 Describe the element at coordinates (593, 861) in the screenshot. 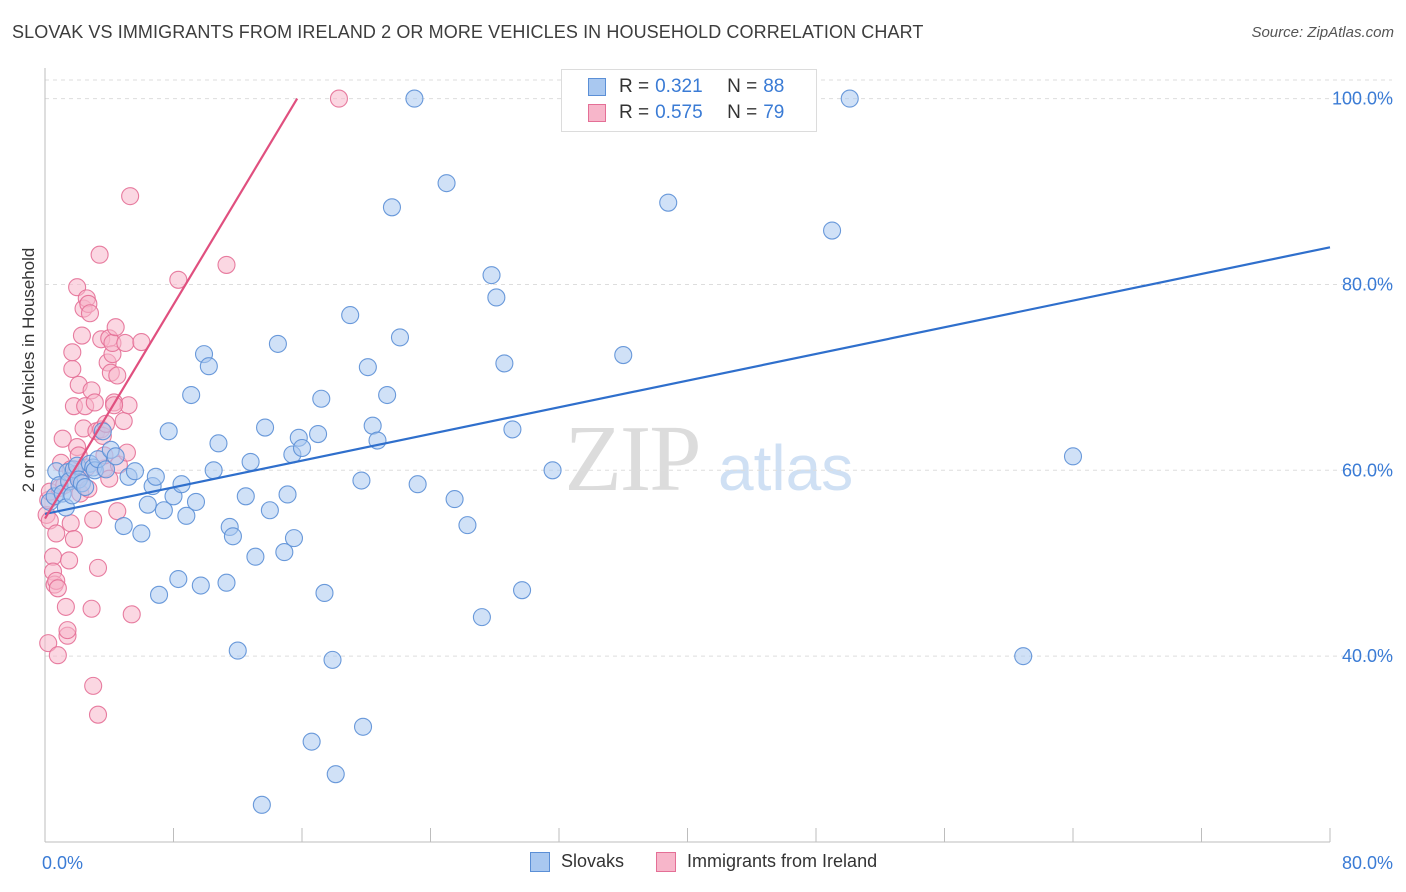

I see `legend-label-slovaks: Slovaks` at that location.